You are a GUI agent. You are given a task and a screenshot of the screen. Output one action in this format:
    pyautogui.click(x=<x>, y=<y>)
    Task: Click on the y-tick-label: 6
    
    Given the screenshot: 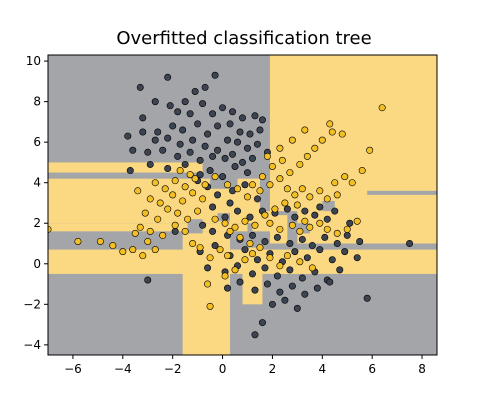 What is the action you would take?
    pyautogui.click(x=37, y=142)
    